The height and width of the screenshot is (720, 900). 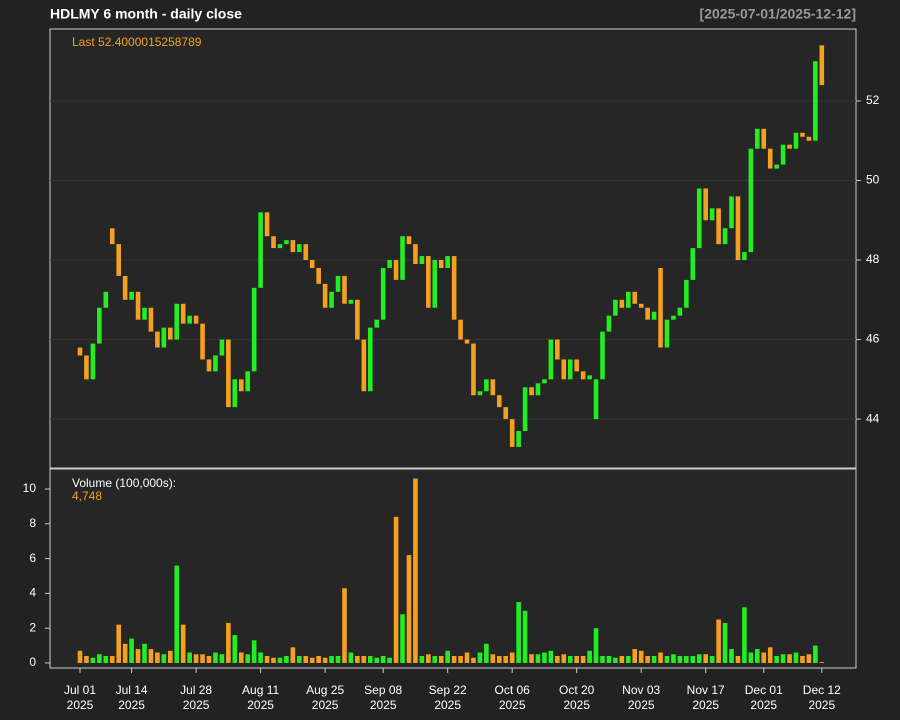 I want to click on y-tick-label: 52, so click(x=873, y=100).